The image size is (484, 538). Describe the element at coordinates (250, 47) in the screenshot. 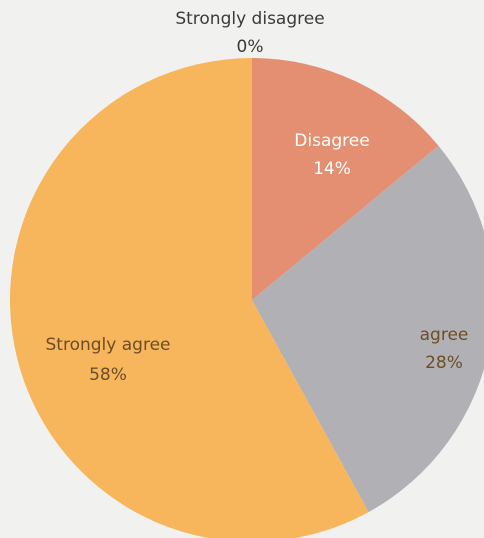

I see `slice-percent-label-strongly-disagree: 0%` at that location.